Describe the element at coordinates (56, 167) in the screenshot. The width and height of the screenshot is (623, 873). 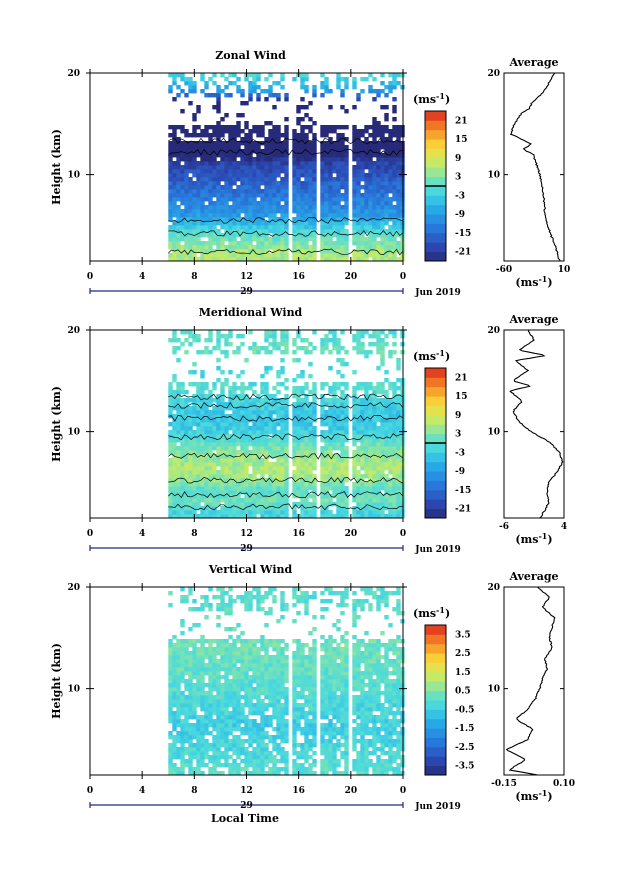
I see `y-axis-label: Height (km)` at that location.